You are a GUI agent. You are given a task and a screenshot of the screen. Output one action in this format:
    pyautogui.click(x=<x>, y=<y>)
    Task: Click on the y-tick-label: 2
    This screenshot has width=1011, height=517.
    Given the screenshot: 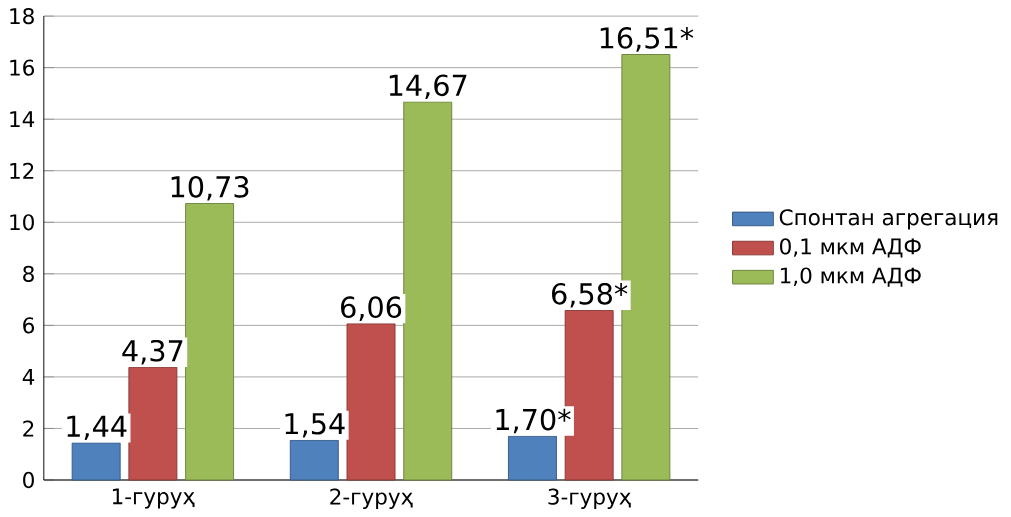 What is the action you would take?
    pyautogui.click(x=28, y=428)
    